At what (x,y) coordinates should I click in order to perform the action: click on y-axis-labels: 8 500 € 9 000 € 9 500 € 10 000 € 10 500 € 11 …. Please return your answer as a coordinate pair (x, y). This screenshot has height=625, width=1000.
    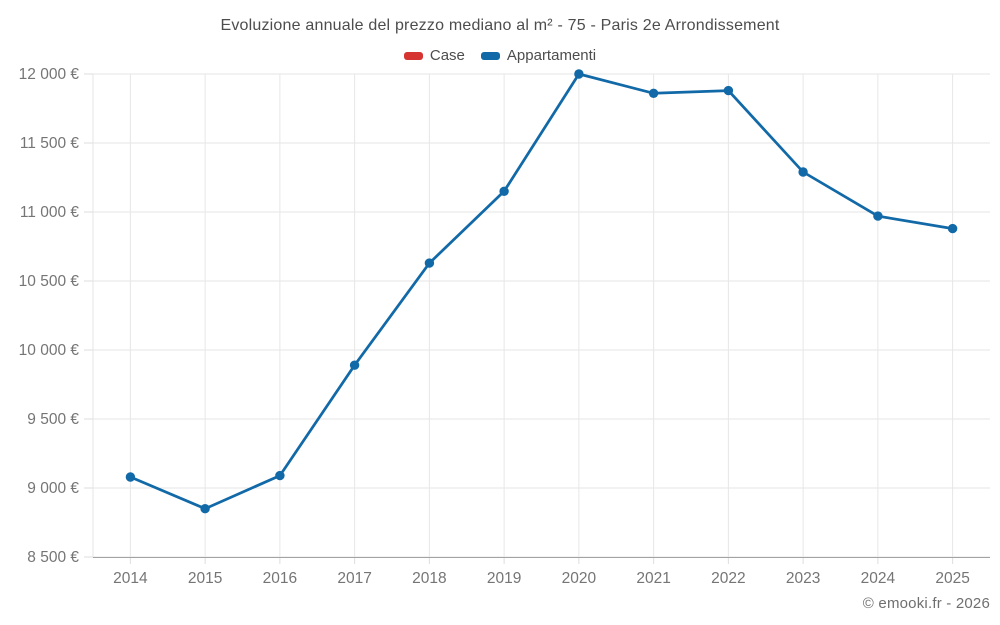
    Looking at the image, I should click on (49, 316).